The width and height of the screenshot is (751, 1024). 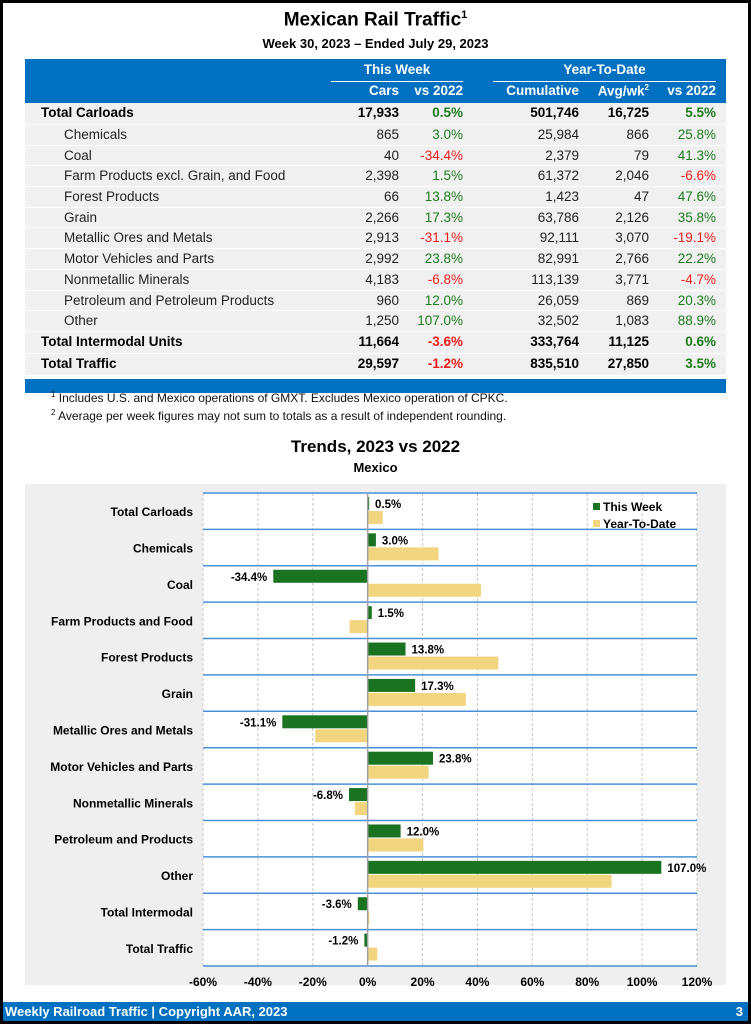 What do you see at coordinates (375, 385) in the screenshot?
I see `table-footer-bar` at bounding box center [375, 385].